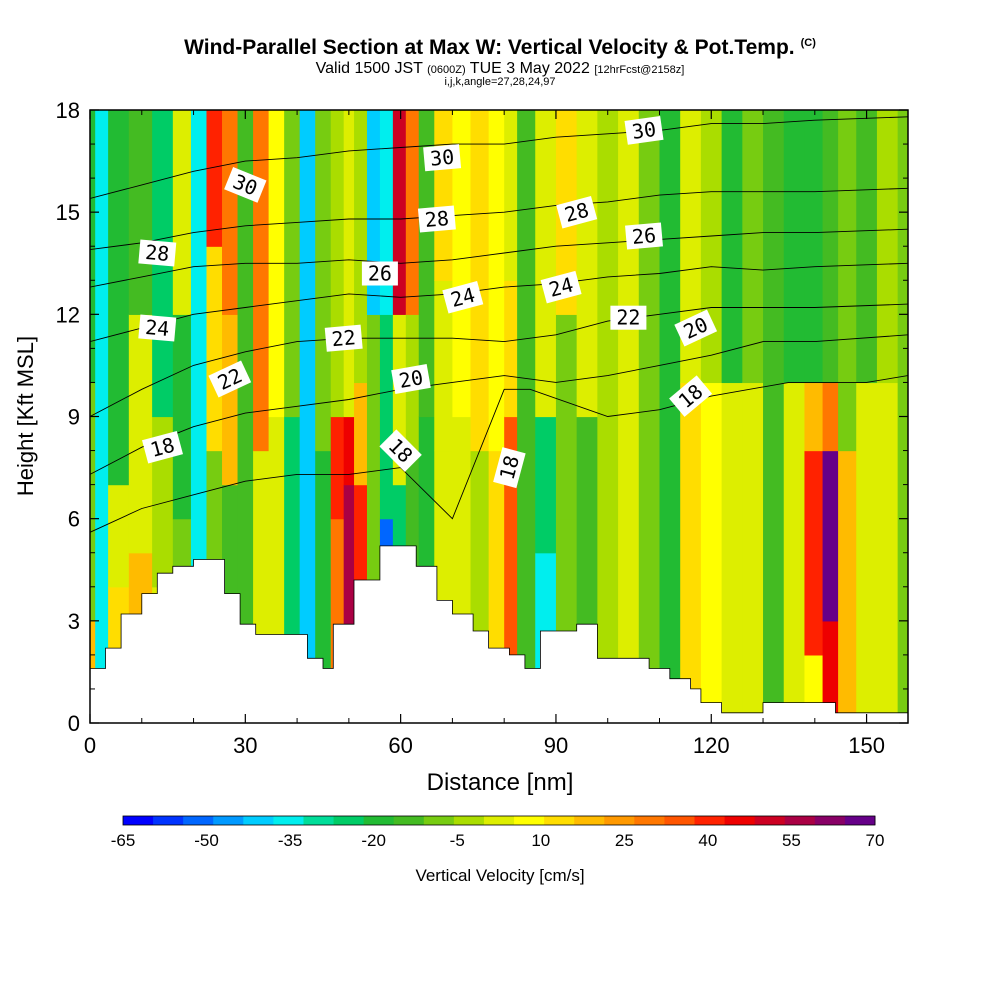  Describe the element at coordinates (369, 68) in the screenshot. I see `valid-time: Valid 1500 JST` at that location.